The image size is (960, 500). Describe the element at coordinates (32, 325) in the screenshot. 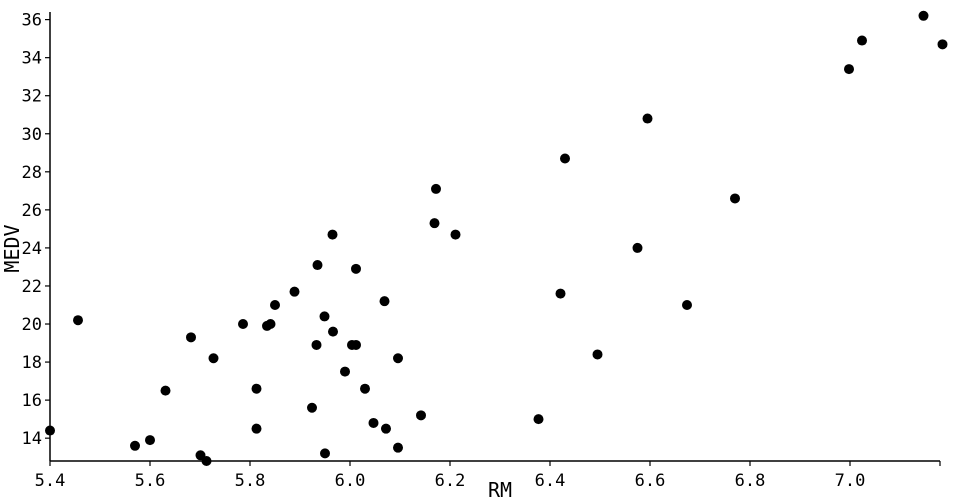

I see `y-tick-label: 20` at that location.